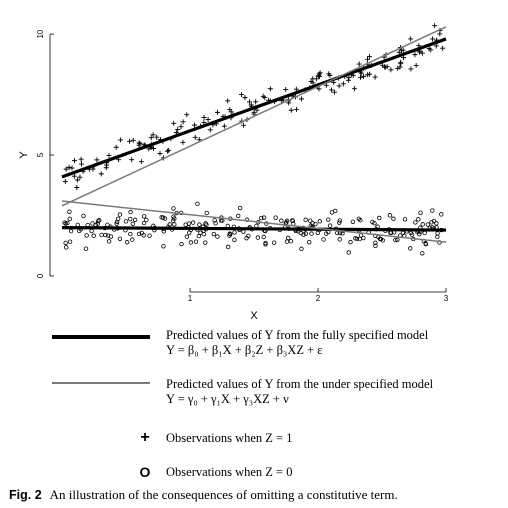  What do you see at coordinates (40, 33) in the screenshot?
I see `y-tick-label: 10` at bounding box center [40, 33].